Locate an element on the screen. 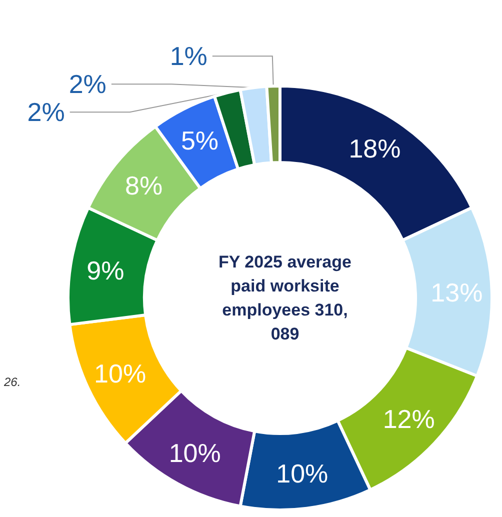 The width and height of the screenshot is (502, 517). text: FY 2025 average paid worksite employees 310,089 is located at coordinates (285, 298).